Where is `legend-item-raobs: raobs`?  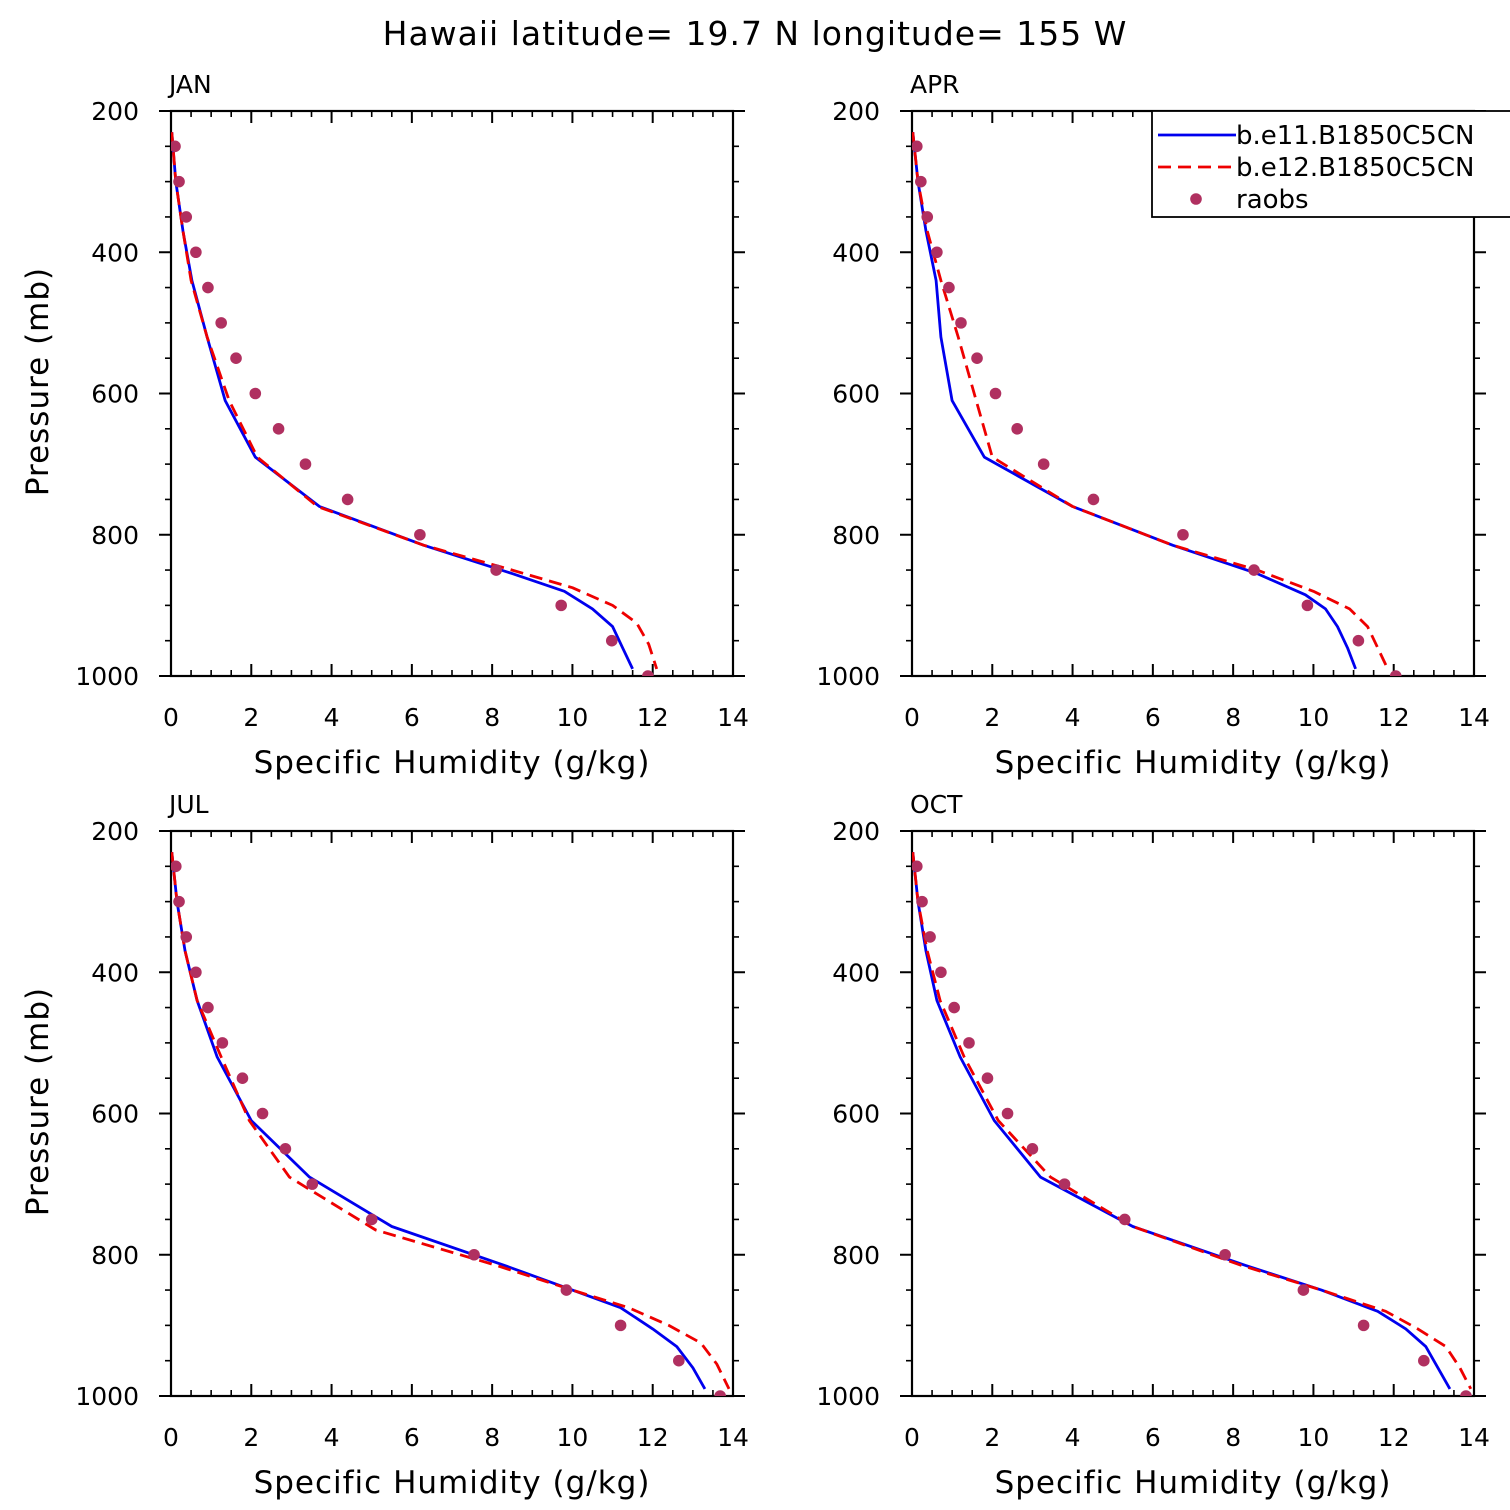 legend-item-raobs: raobs is located at coordinates (1249, 200).